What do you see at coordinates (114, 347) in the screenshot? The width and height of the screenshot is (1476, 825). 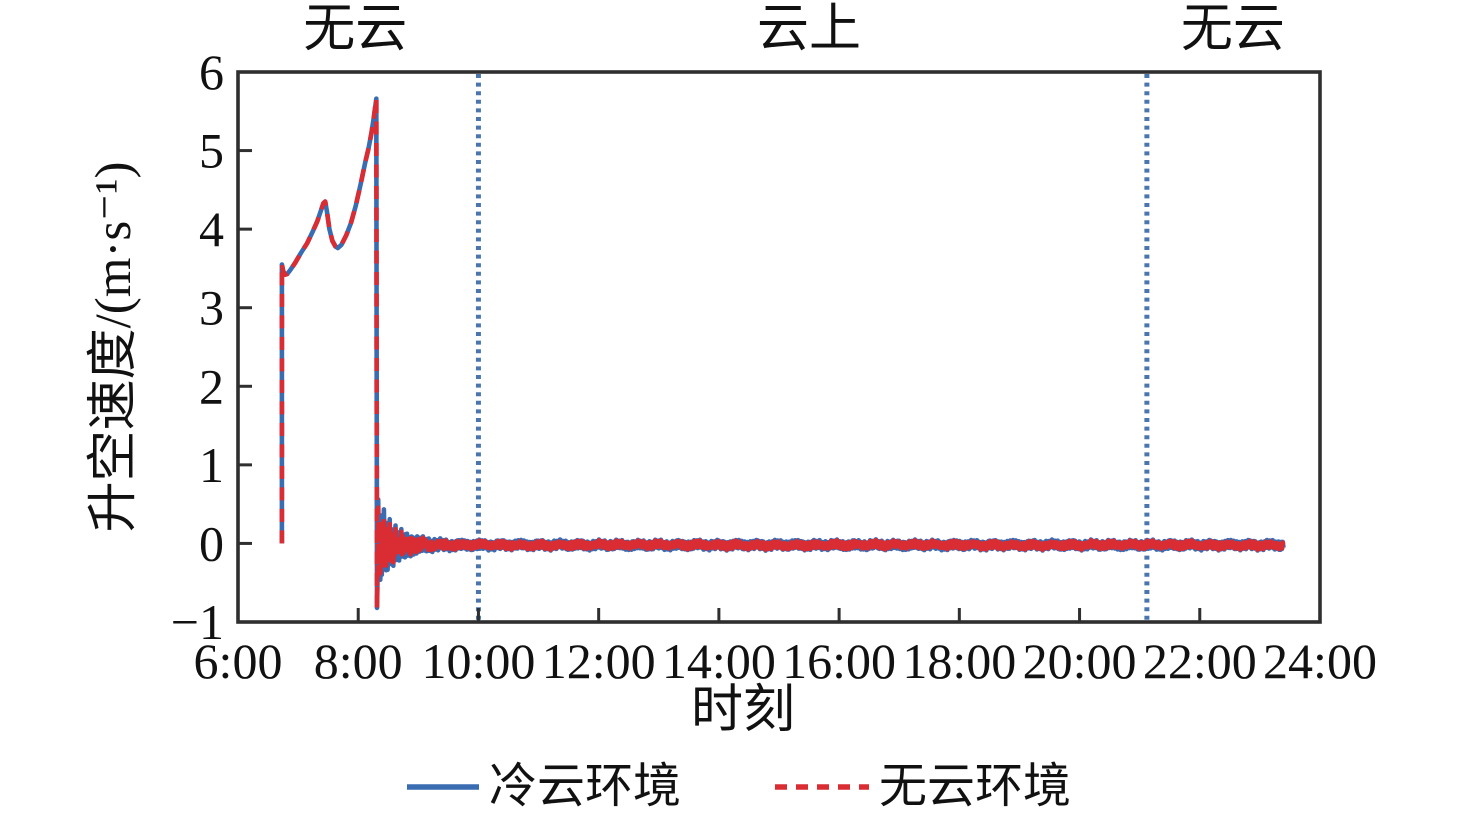 I see `y-axis-label: 升空速度/(m·s⁻¹)` at bounding box center [114, 347].